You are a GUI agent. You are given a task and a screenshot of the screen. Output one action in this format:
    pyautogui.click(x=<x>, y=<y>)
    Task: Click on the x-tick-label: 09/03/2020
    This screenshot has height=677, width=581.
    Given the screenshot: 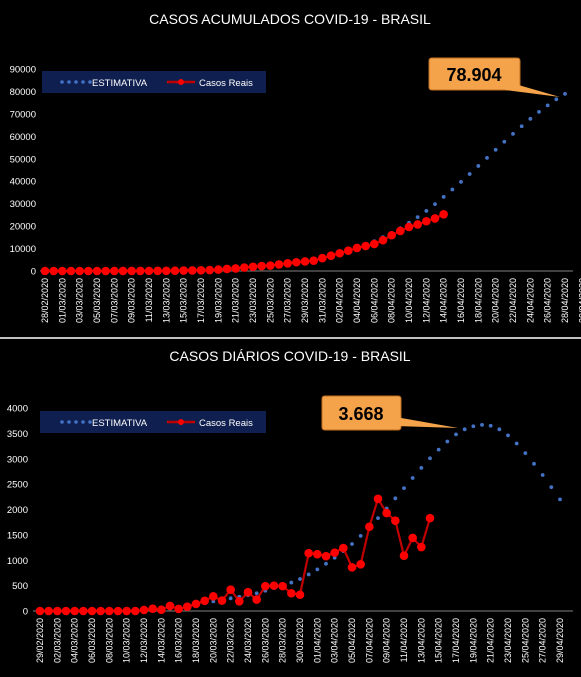 What is the action you would take?
    pyautogui.click(x=132, y=300)
    